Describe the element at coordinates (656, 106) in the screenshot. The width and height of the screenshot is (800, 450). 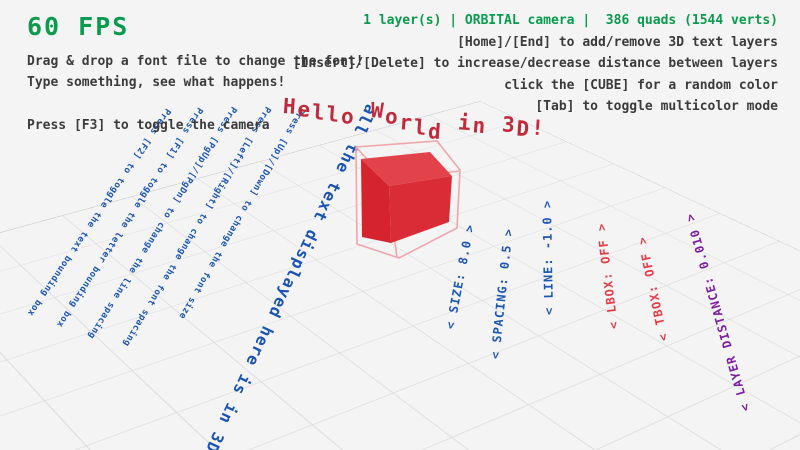
I see `hint-multicolor: [Tab] to toggle multicolor mode` at that location.